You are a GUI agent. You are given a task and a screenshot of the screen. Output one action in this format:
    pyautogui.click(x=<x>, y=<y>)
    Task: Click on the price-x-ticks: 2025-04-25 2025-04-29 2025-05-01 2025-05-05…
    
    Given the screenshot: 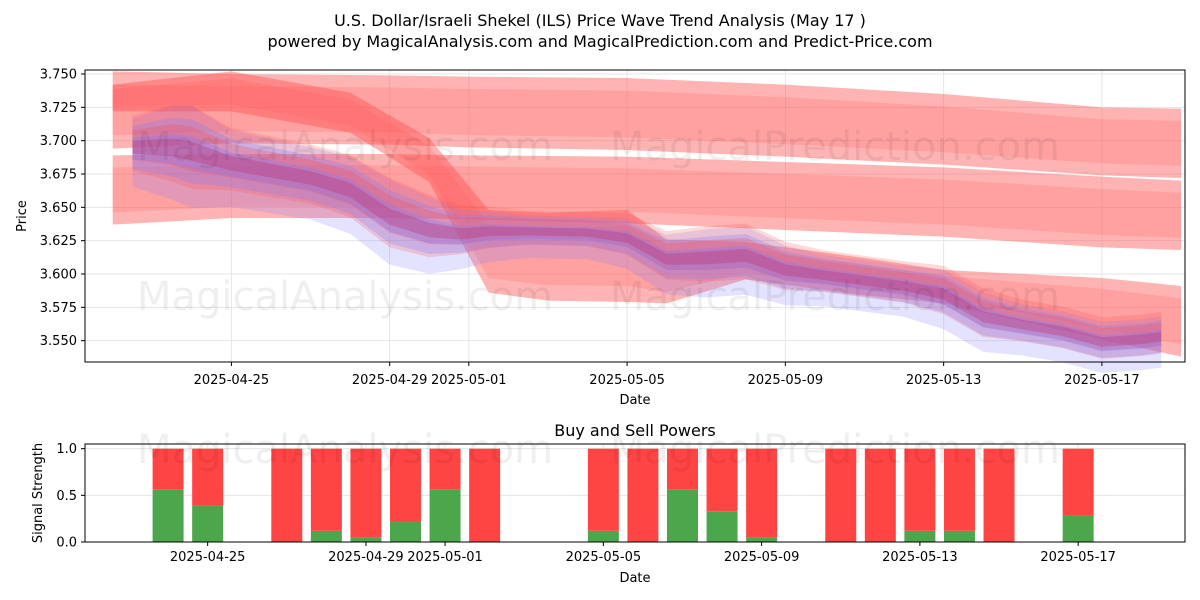 What is the action you would take?
    pyautogui.click(x=667, y=375)
    